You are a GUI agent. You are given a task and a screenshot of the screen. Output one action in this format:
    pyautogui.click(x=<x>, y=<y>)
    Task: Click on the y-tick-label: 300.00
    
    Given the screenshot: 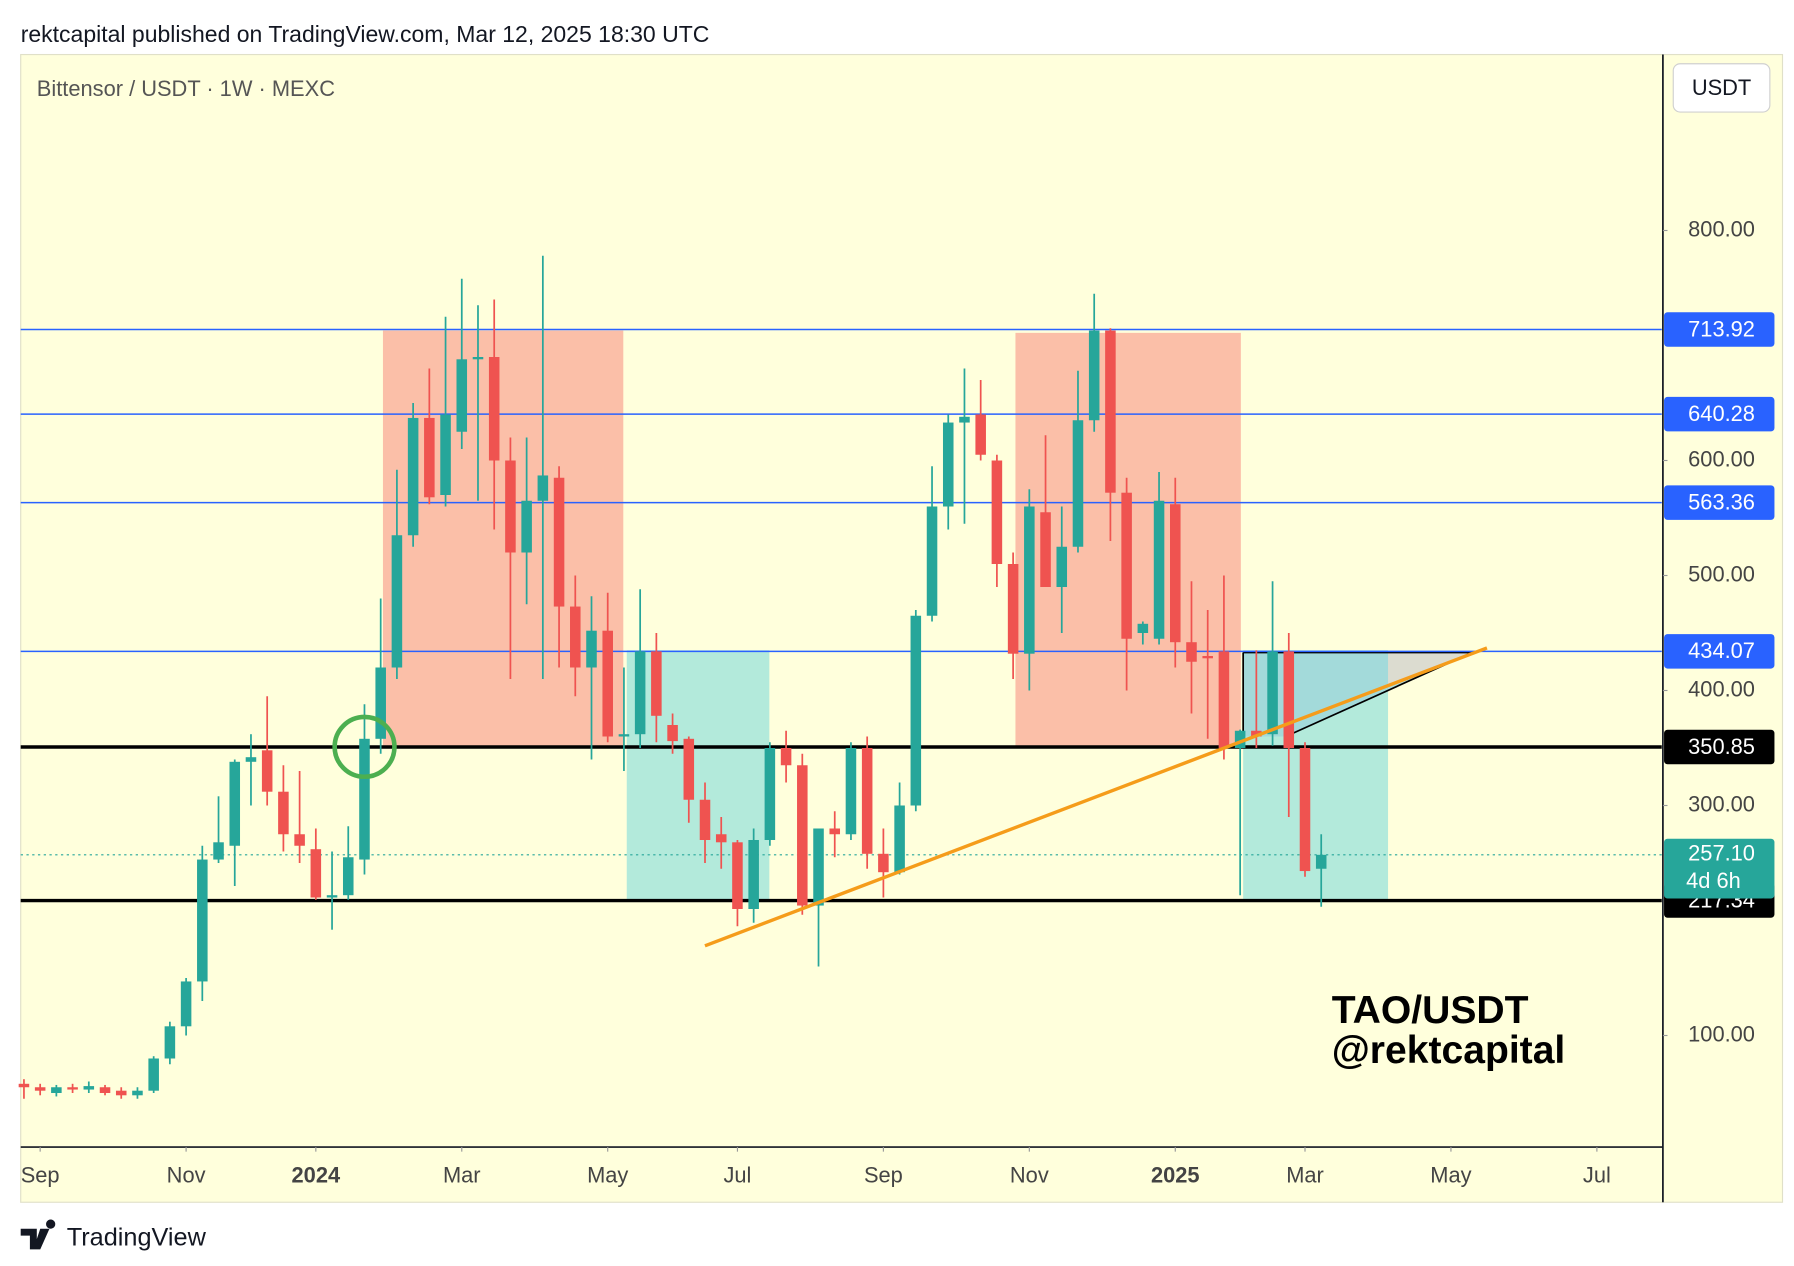 What is the action you would take?
    pyautogui.click(x=1721, y=803)
    